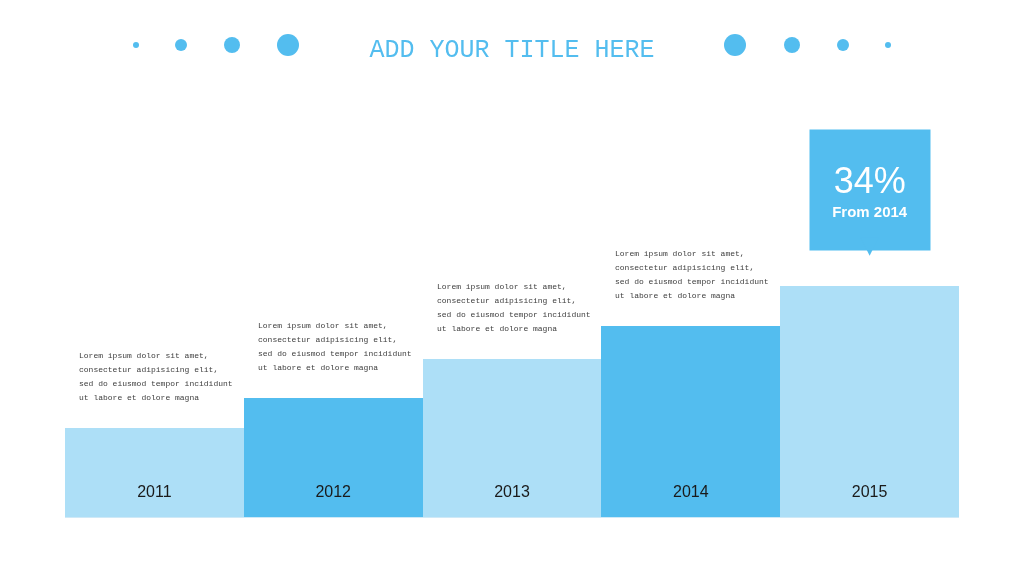  What do you see at coordinates (869, 491) in the screenshot?
I see `x-tick-label: 2015` at bounding box center [869, 491].